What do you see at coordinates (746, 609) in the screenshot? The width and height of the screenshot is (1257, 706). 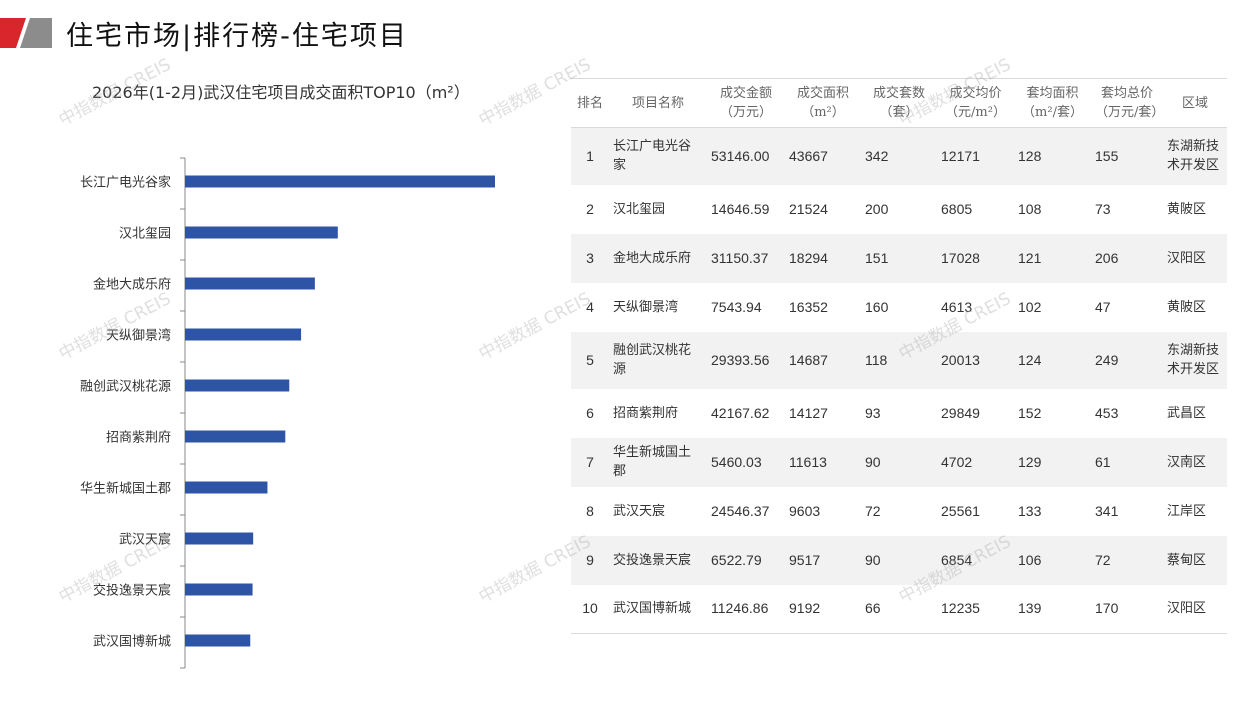 I see `table-cell: 11246.86` at bounding box center [746, 609].